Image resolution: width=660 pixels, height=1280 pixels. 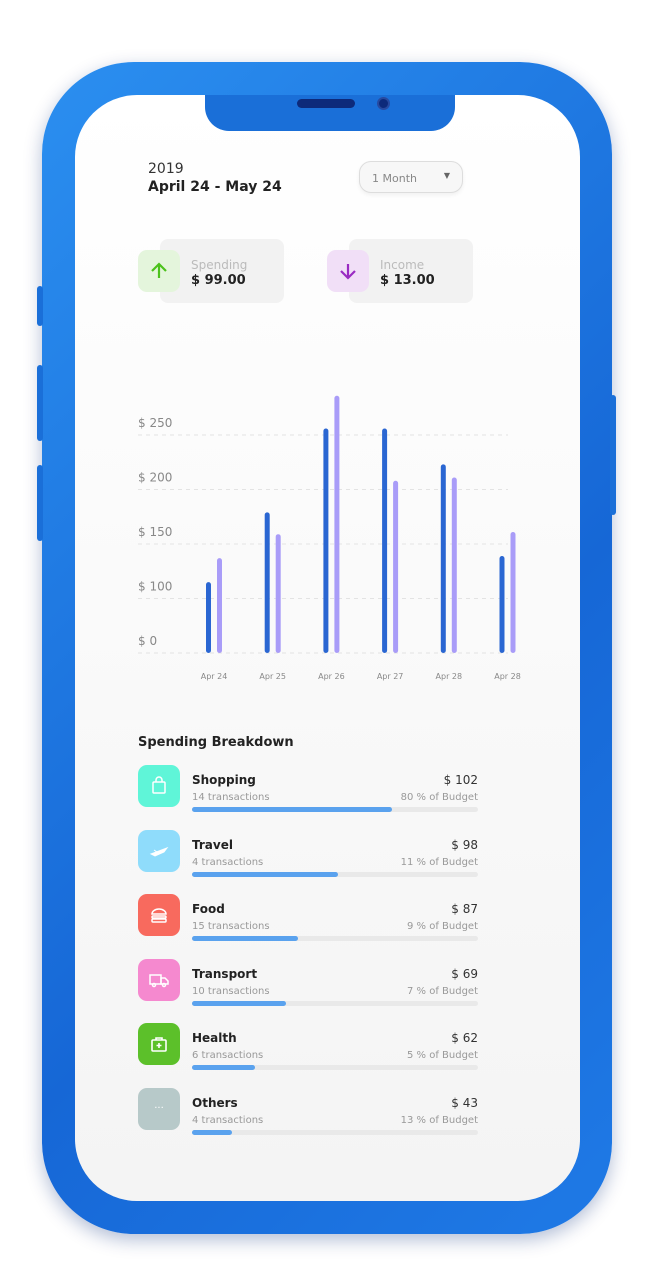 I want to click on summary-value: $ 99.00, so click(x=218, y=280).